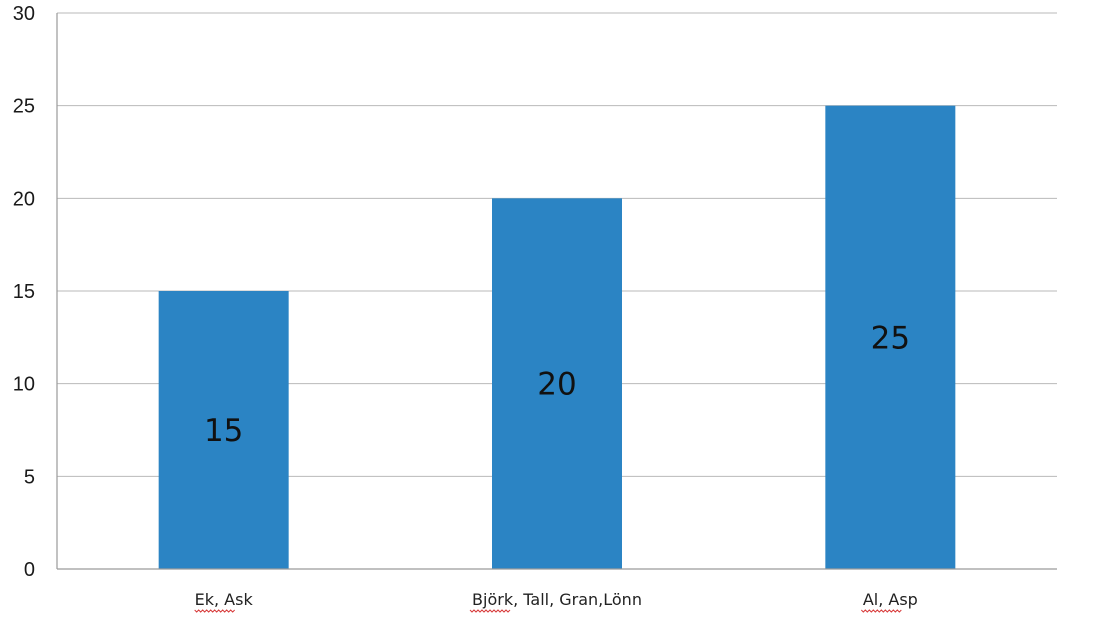 This screenshot has height=618, width=1101. I want to click on data-label: 20, so click(556, 385).